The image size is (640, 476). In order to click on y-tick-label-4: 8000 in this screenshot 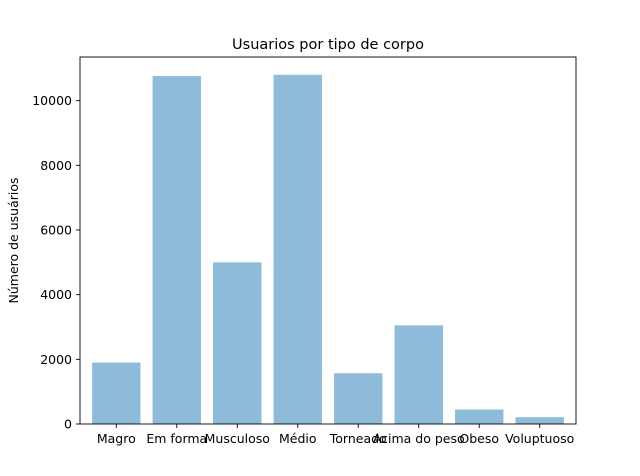, I will do `click(56, 165)`.